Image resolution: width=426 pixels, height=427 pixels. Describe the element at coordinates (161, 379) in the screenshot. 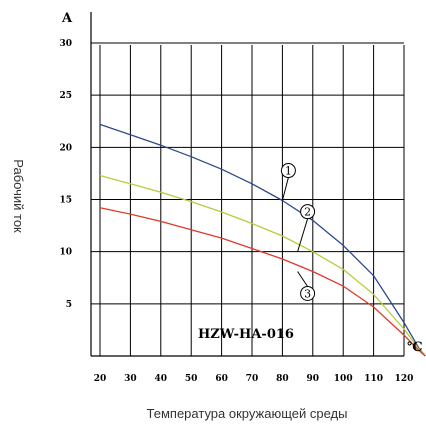

I see `x-tick-label: 40` at that location.